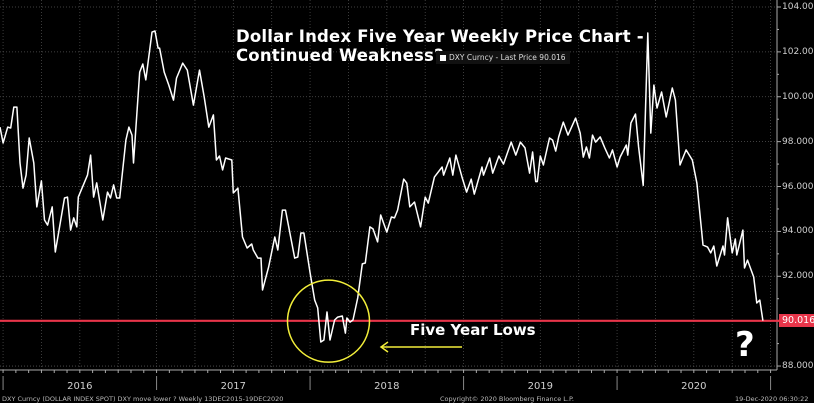 The height and width of the screenshot is (403, 814). What do you see at coordinates (328, 321) in the screenshot?
I see `five-year-lows-circle` at bounding box center [328, 321].